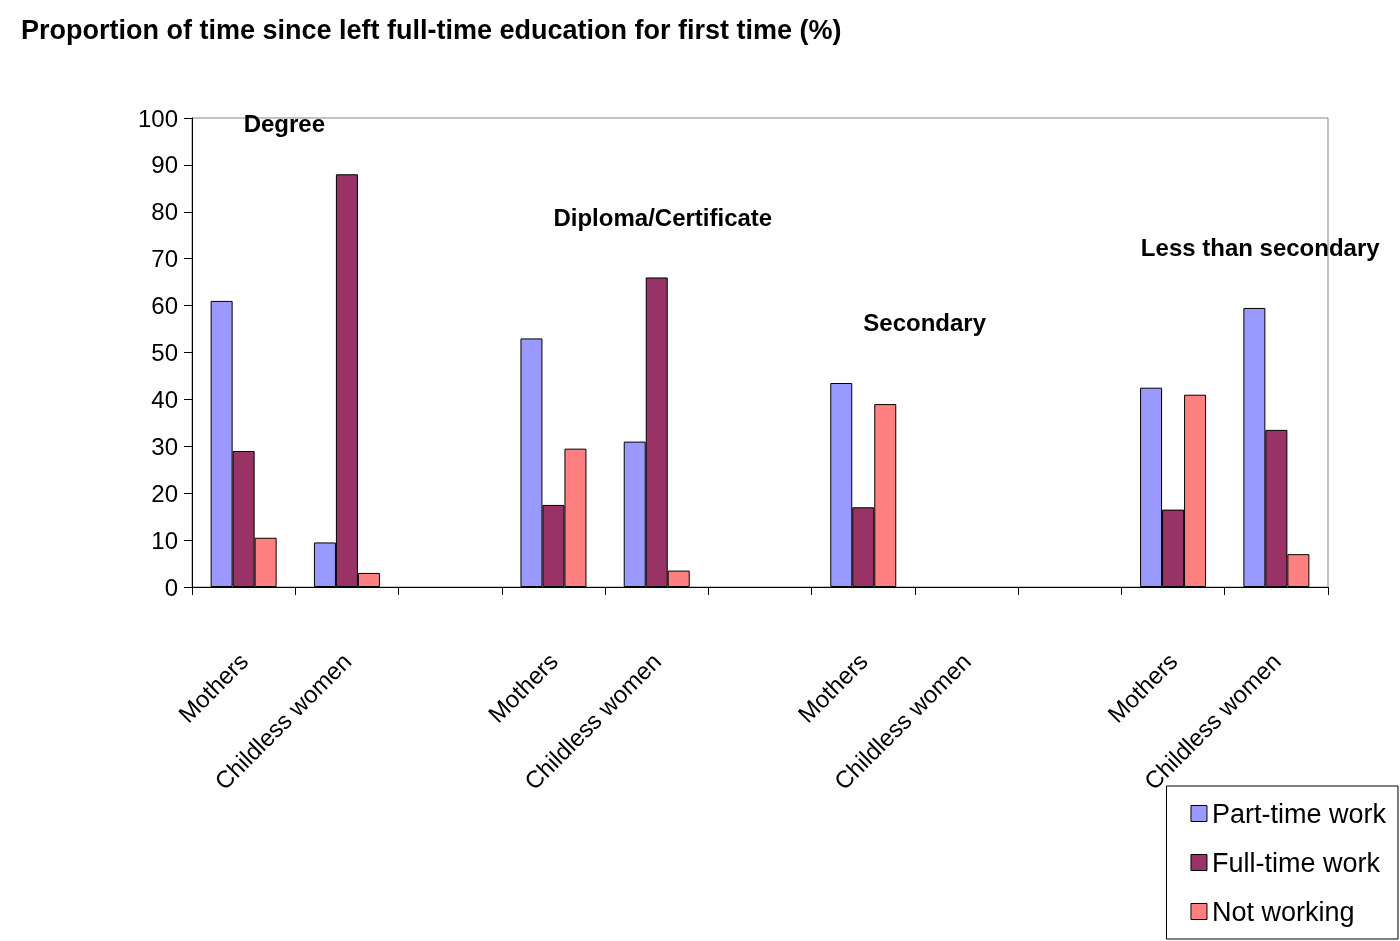 Image resolution: width=1400 pixels, height=941 pixels. What do you see at coordinates (164, 352) in the screenshot?
I see `y-tick-label: 50` at bounding box center [164, 352].